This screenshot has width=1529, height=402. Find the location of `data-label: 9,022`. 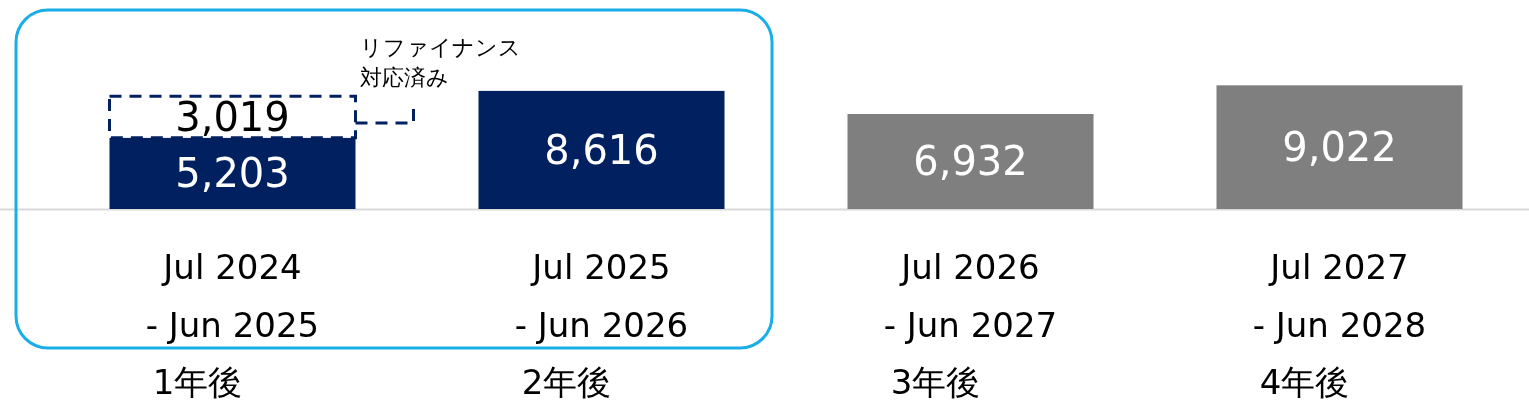

data-label: 9,022 is located at coordinates (1339, 147).